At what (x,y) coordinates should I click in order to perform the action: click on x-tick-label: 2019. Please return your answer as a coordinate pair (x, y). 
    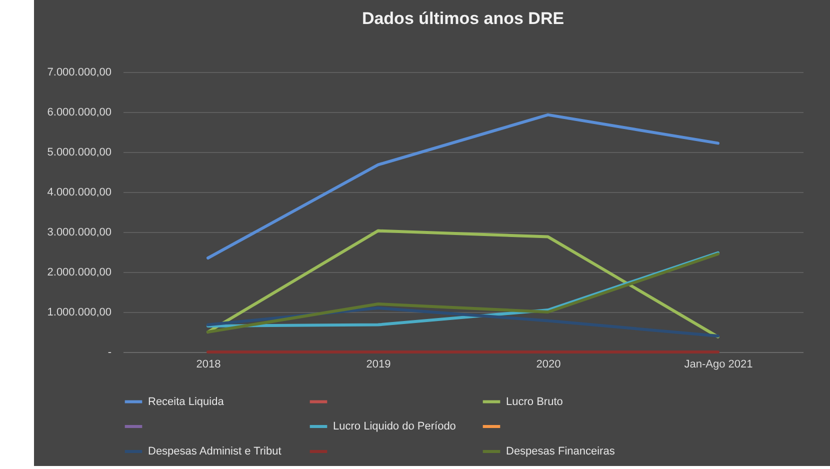
    Looking at the image, I should click on (378, 364).